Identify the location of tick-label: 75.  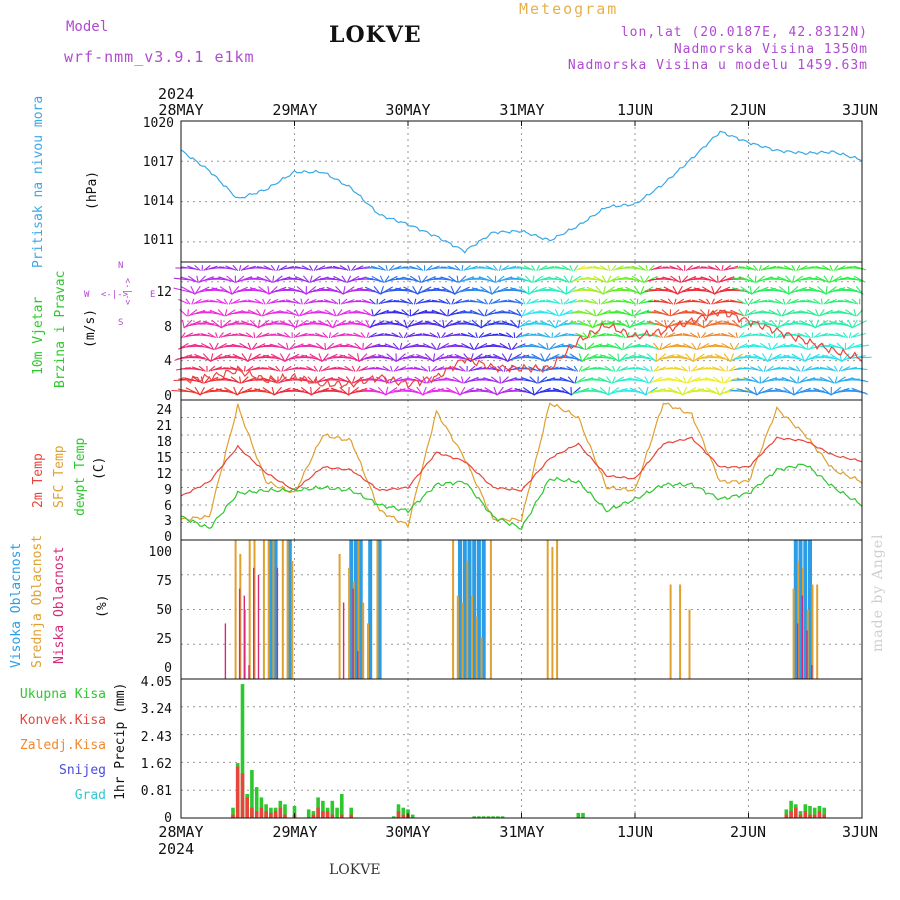
(164, 581).